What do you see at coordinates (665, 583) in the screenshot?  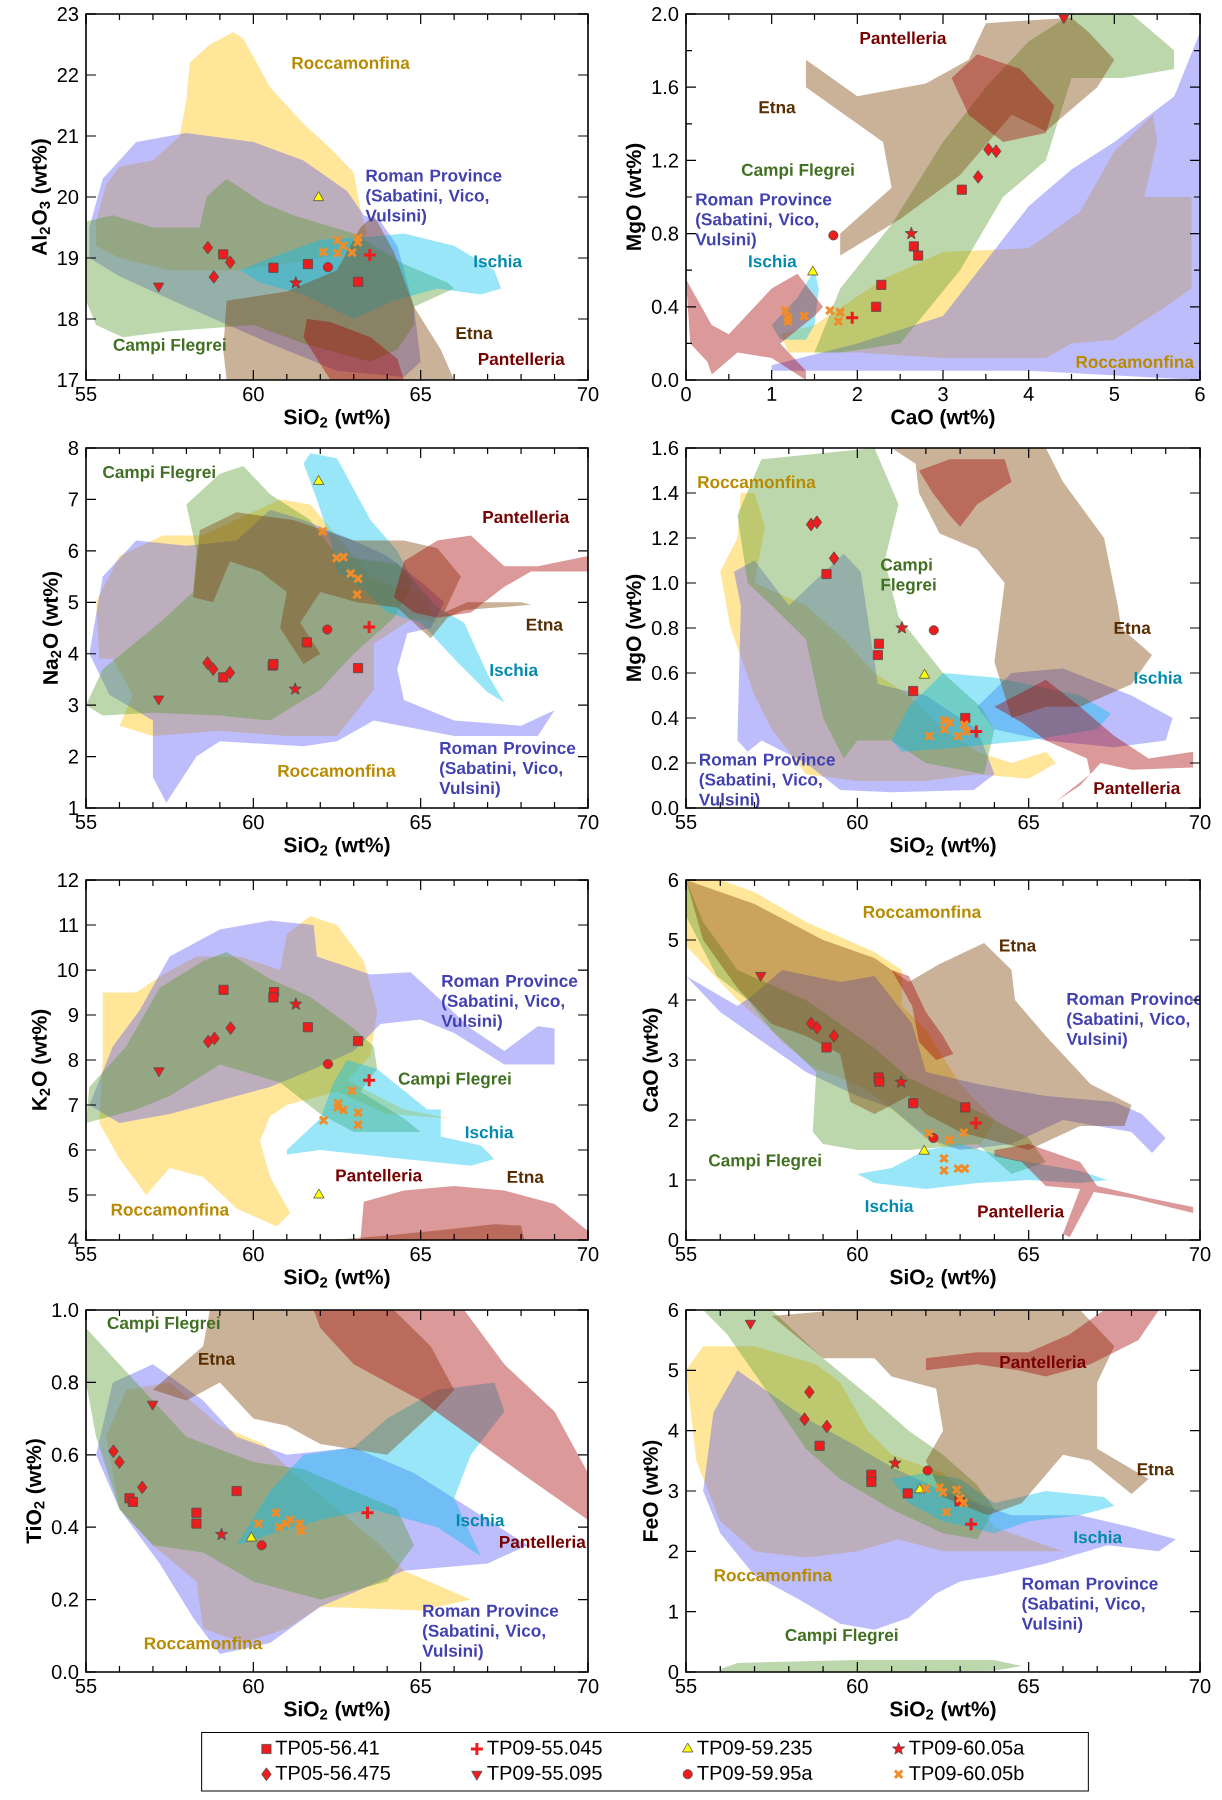 I see `y-tick-label: 1.0` at bounding box center [665, 583].